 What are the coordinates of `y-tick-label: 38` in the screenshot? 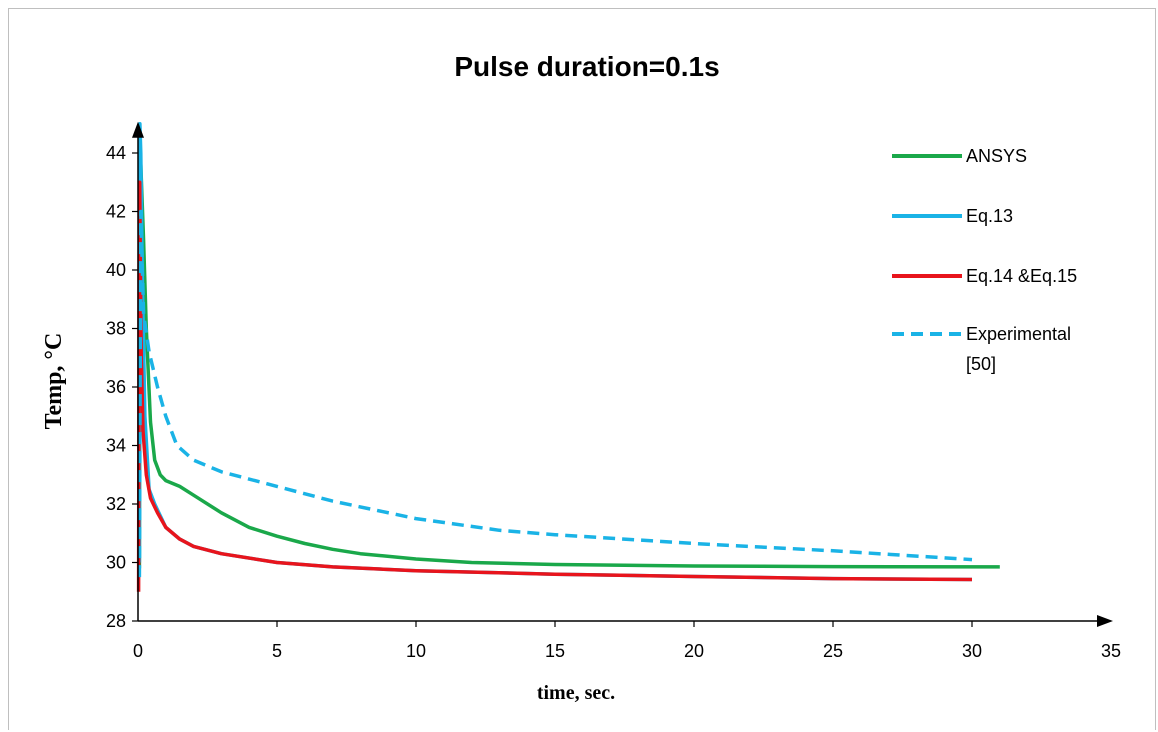 It's located at (116, 329).